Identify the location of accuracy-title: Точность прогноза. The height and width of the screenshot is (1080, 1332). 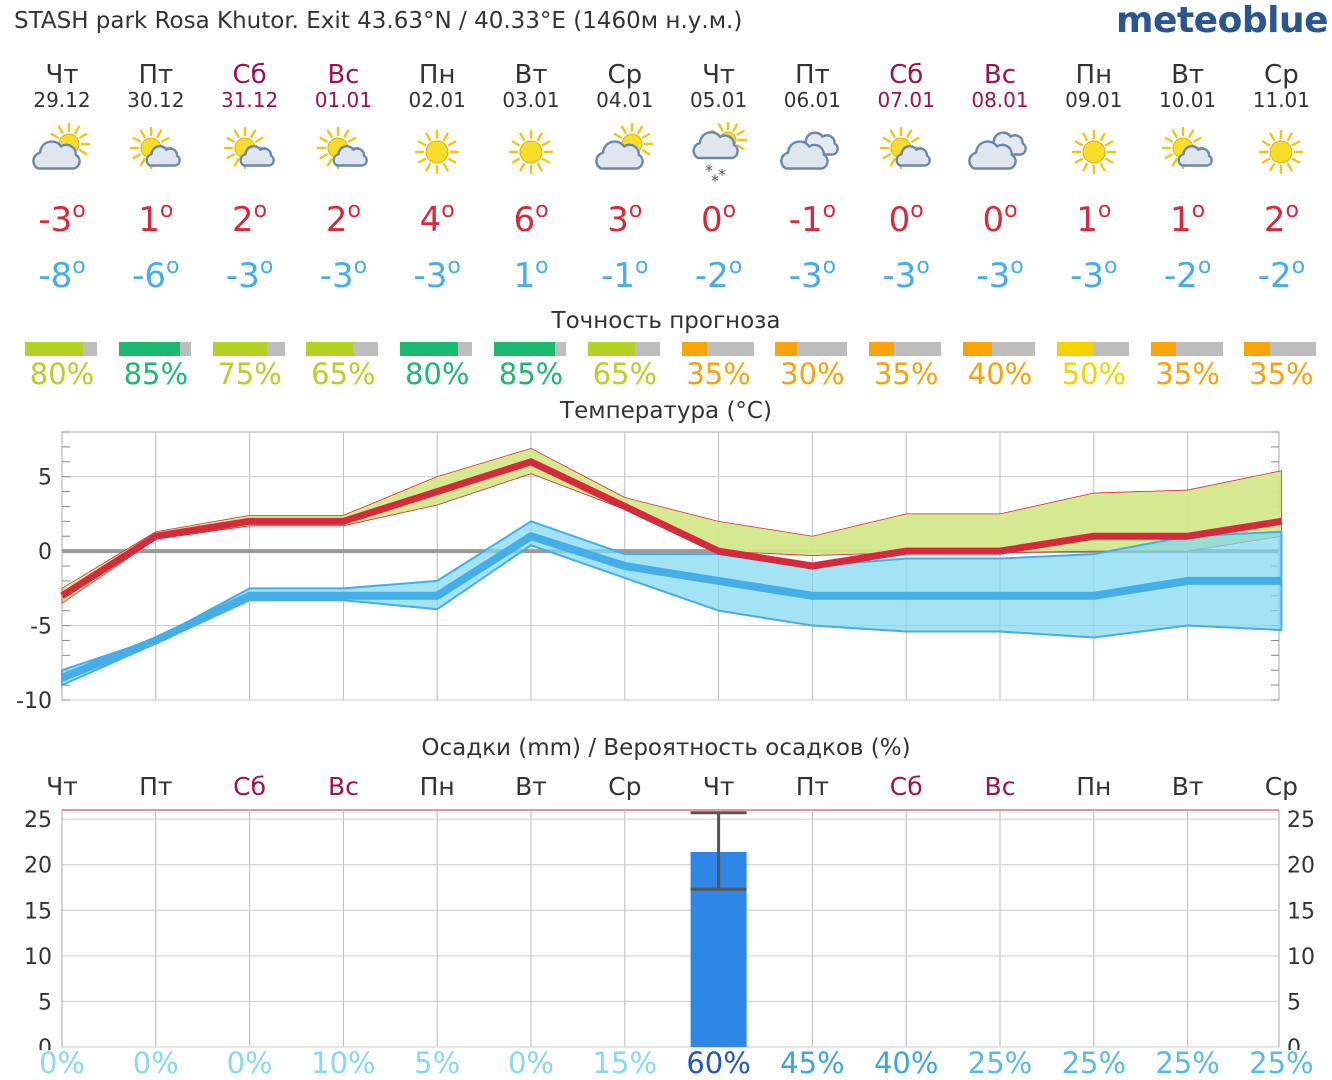
(666, 321).